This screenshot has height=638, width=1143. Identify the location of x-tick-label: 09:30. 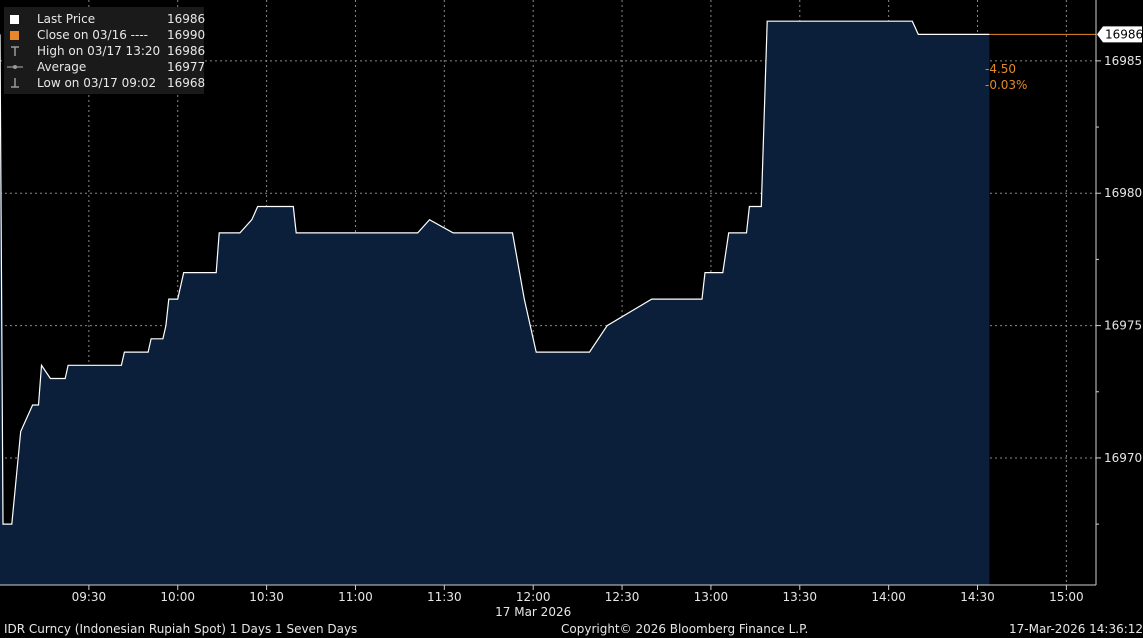
(89, 597).